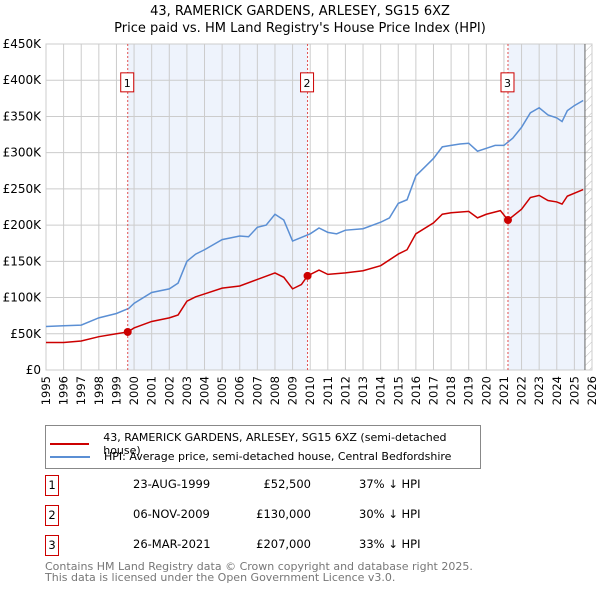 The width and height of the screenshot is (600, 590). What do you see at coordinates (70, 444) in the screenshot?
I see `legend-swatch-red` at bounding box center [70, 444].